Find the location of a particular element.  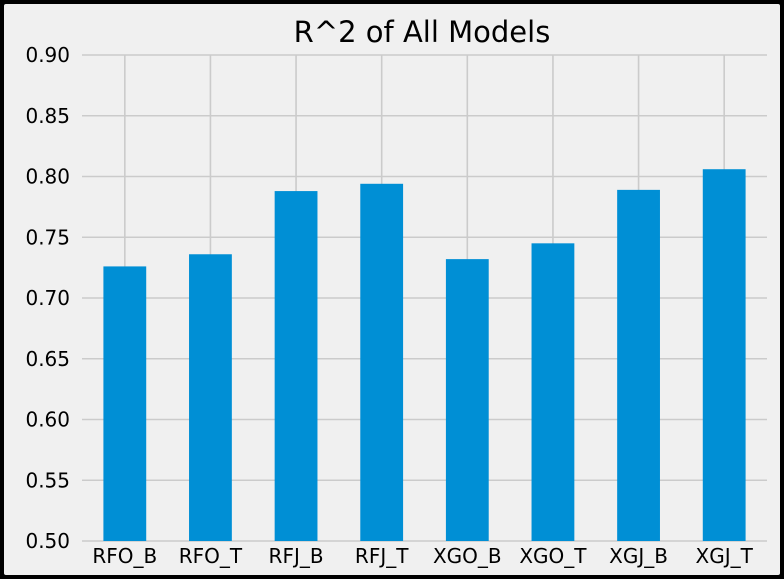

y-tick-label: 0.80 is located at coordinates (47, 177).